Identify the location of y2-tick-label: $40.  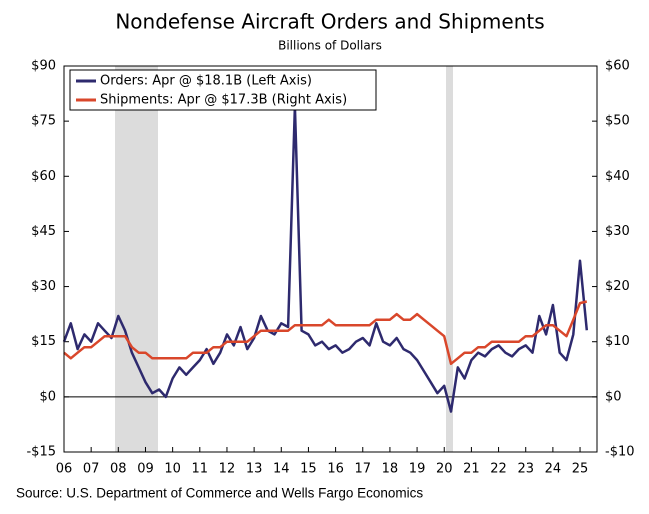
(617, 176).